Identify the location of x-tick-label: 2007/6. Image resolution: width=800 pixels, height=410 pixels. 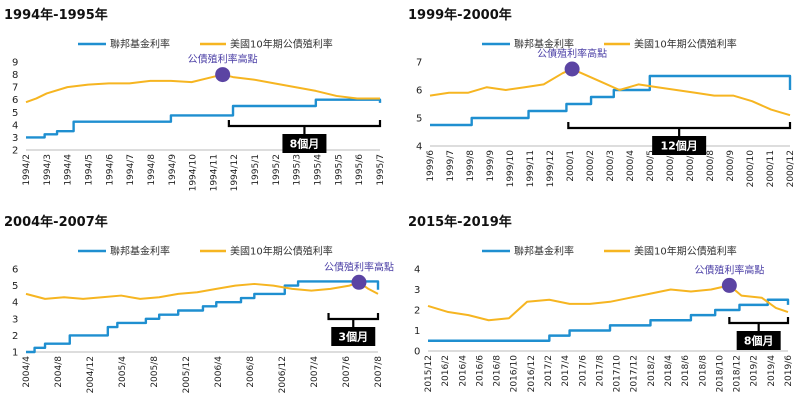
(347, 372).